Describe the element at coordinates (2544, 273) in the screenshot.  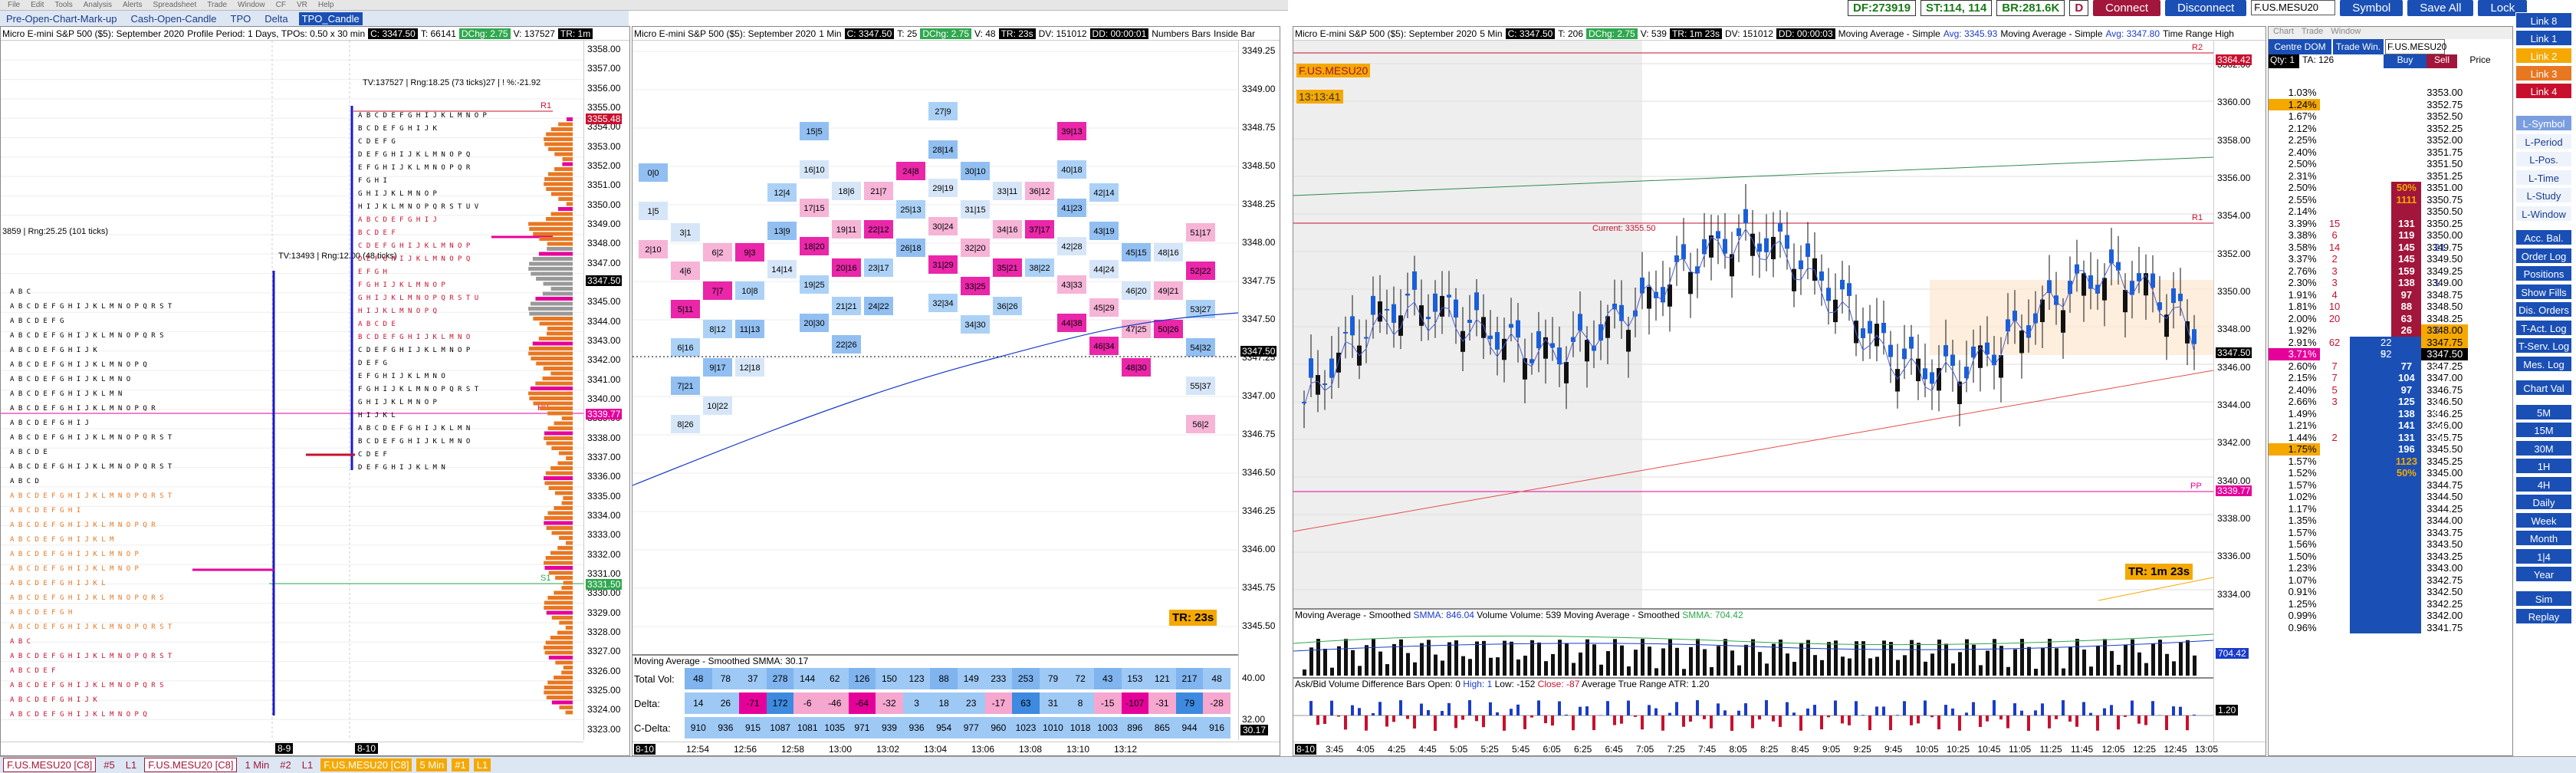
I see `side-button-8: Positions` at that location.